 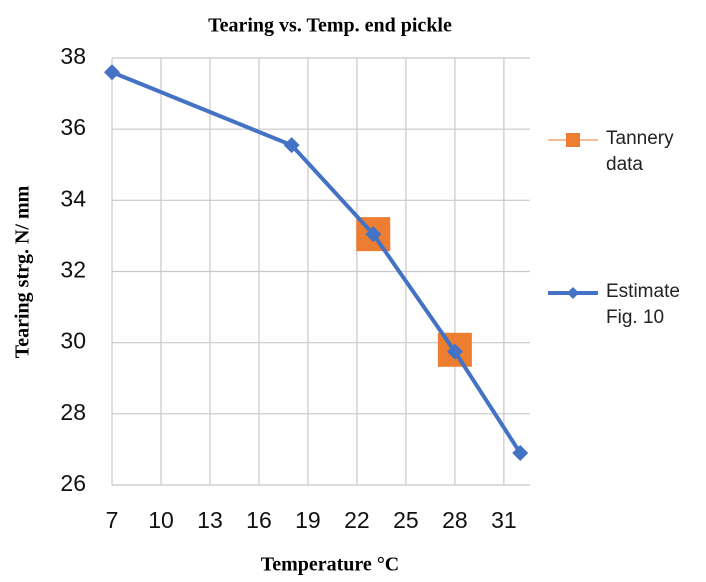 What do you see at coordinates (112, 520) in the screenshot?
I see `x-tick-label: 7` at bounding box center [112, 520].